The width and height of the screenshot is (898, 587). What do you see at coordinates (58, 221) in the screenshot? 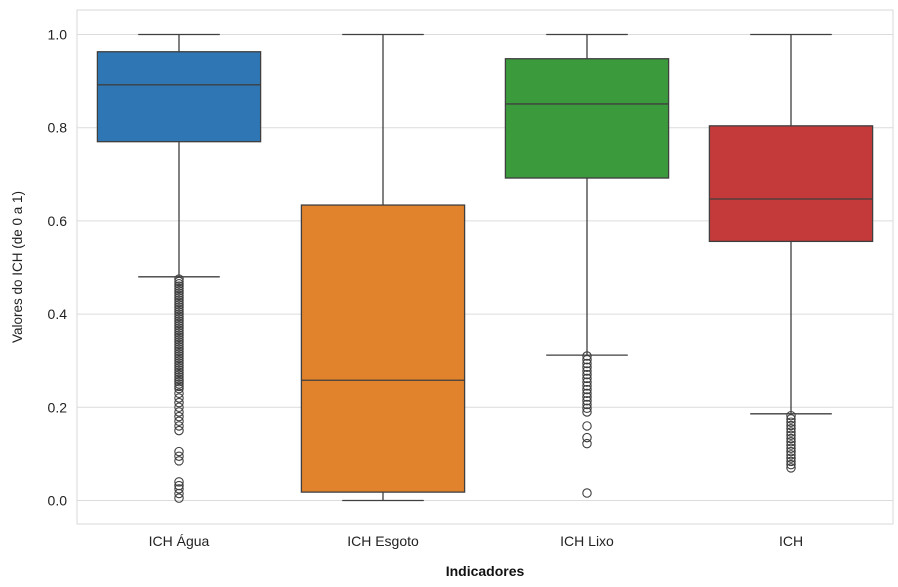
I see `y-tick-label: 0.6` at bounding box center [58, 221].